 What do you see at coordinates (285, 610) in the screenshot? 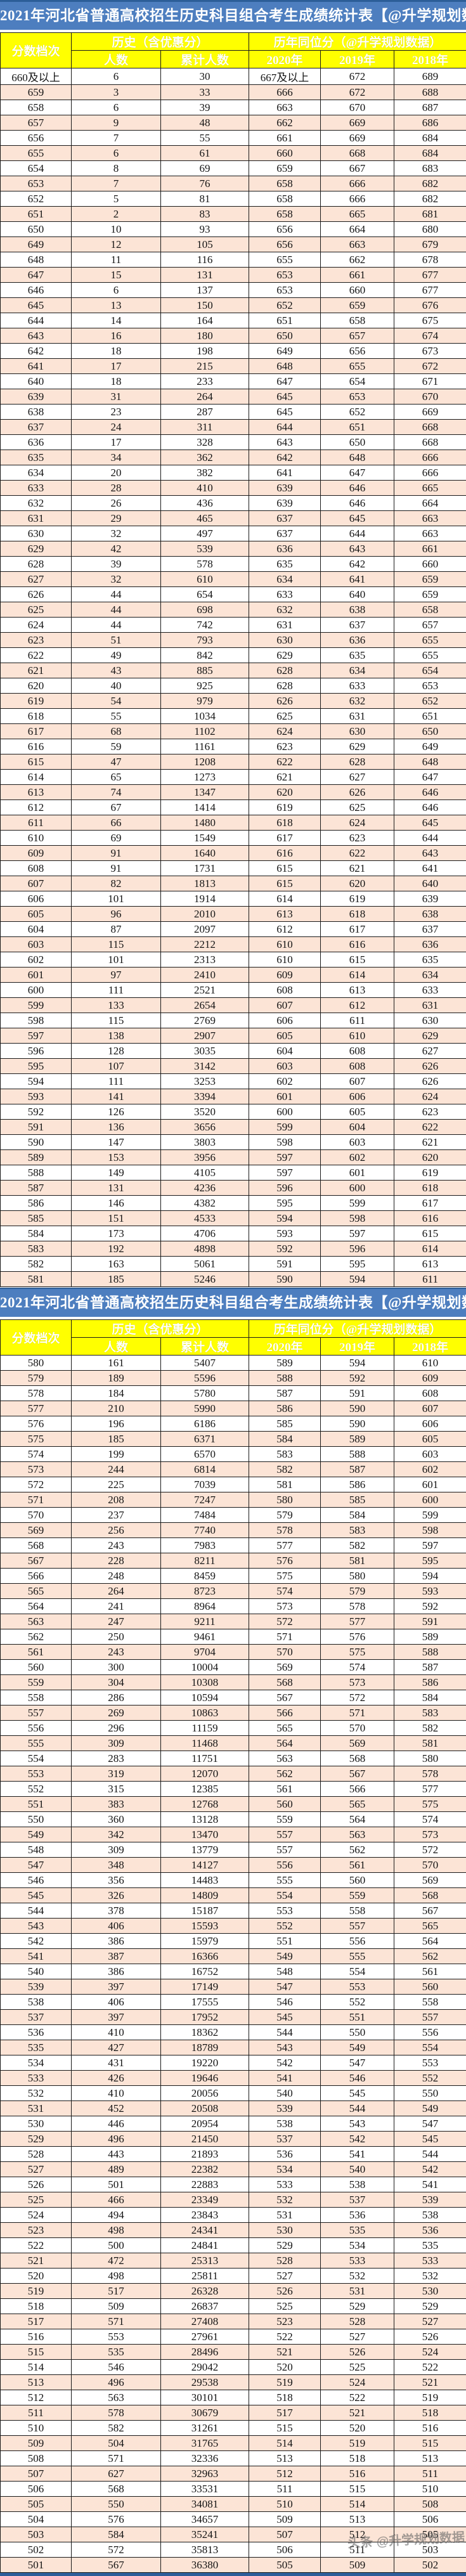
I see `cell-2020: 632` at bounding box center [285, 610].